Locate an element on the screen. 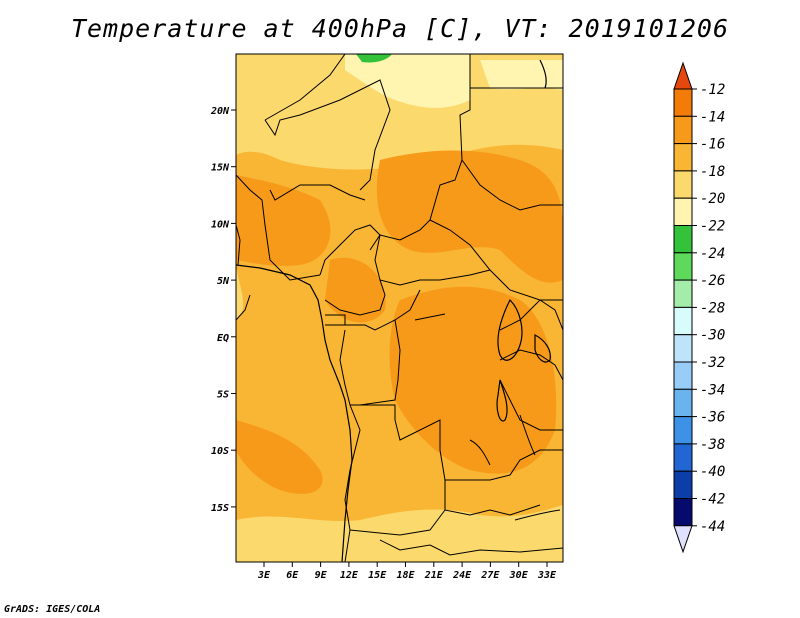  colorbar-label: -24 is located at coordinates (712, 254).